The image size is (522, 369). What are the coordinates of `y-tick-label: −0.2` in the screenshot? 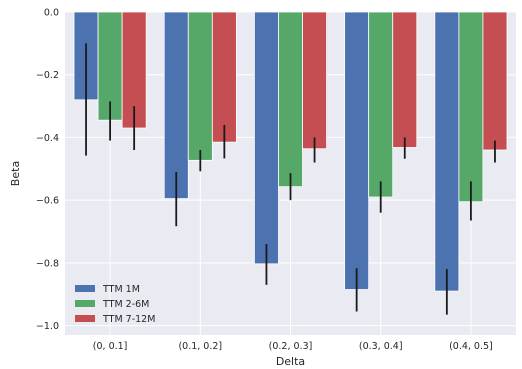 It's located at (47, 75).